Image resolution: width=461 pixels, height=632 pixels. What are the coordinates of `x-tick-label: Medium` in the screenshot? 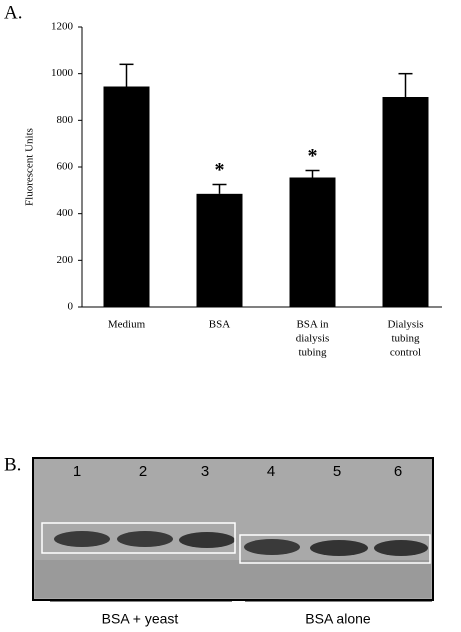 It's located at (127, 325).